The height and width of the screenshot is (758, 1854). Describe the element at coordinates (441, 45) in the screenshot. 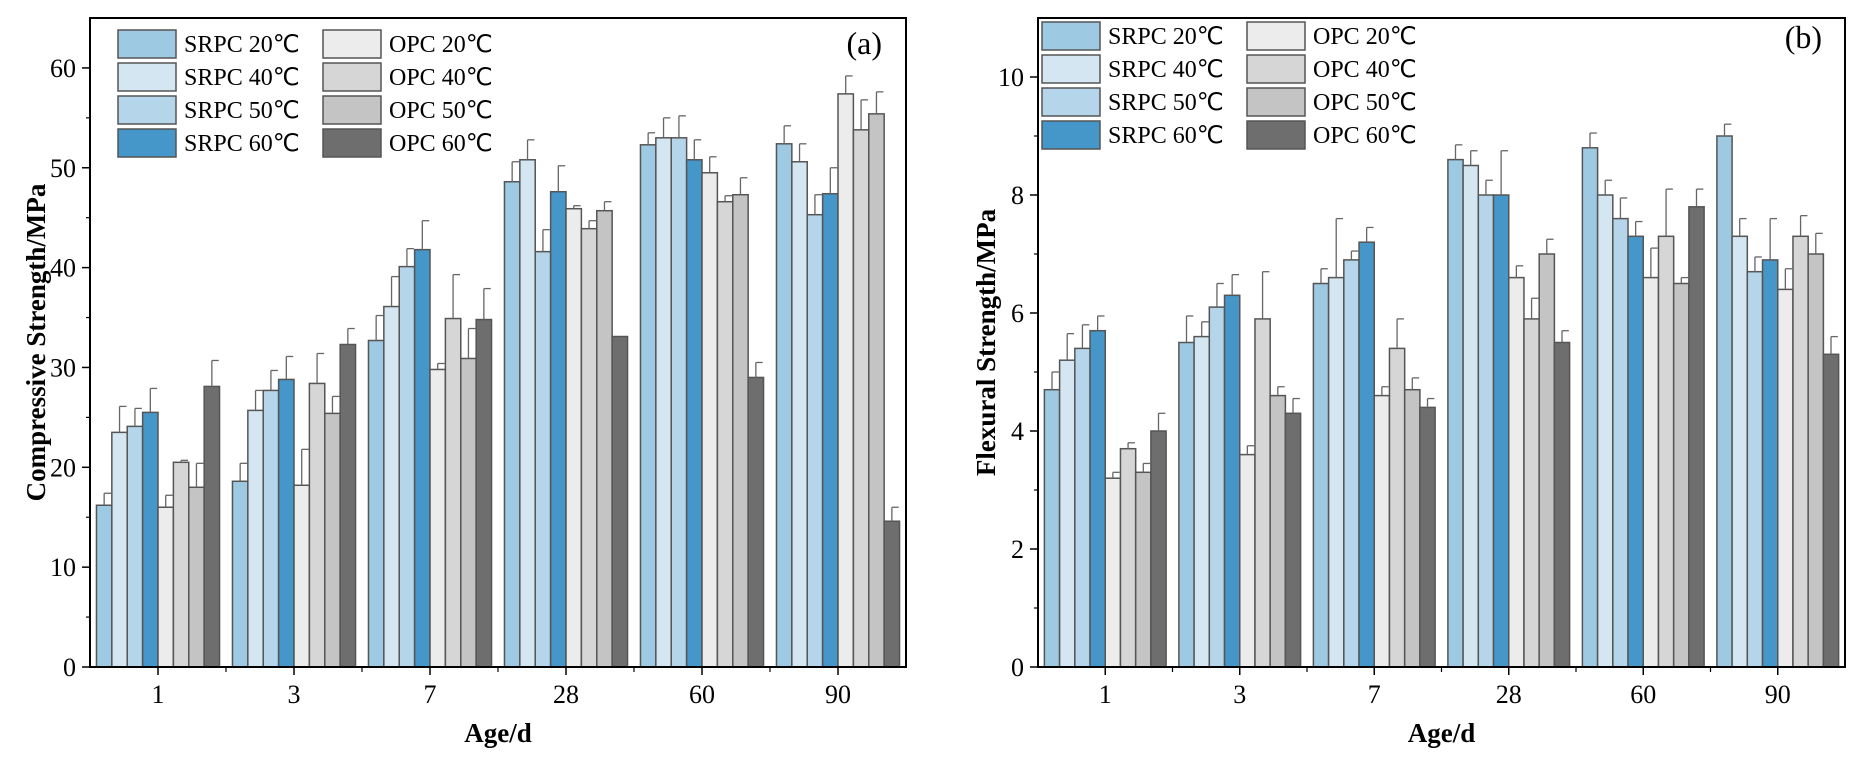

I see `legend-label: OPC 20℃` at that location.